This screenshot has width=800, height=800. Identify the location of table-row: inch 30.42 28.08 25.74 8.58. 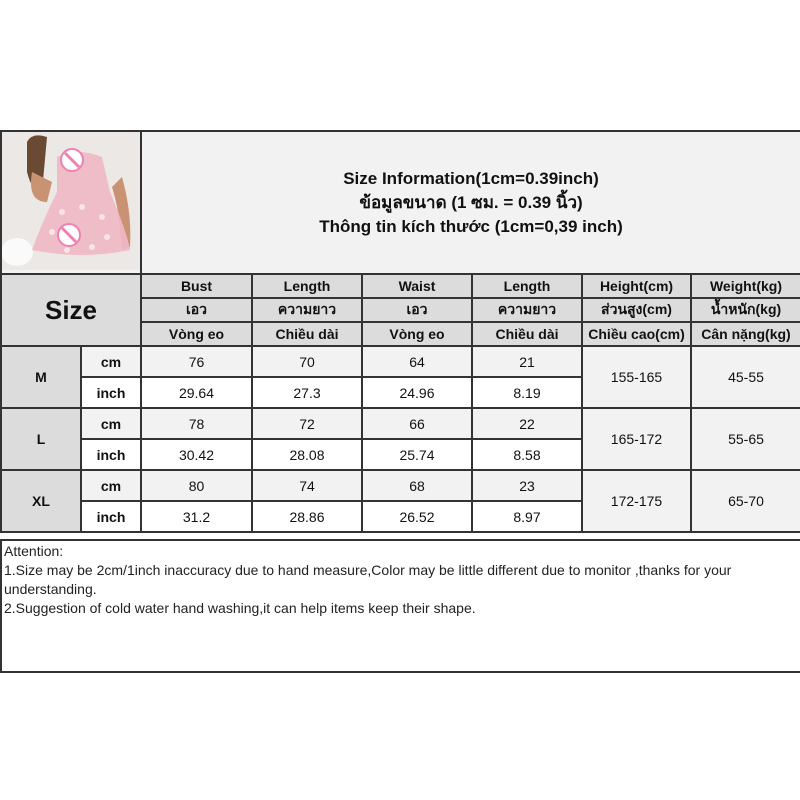
(400, 454).